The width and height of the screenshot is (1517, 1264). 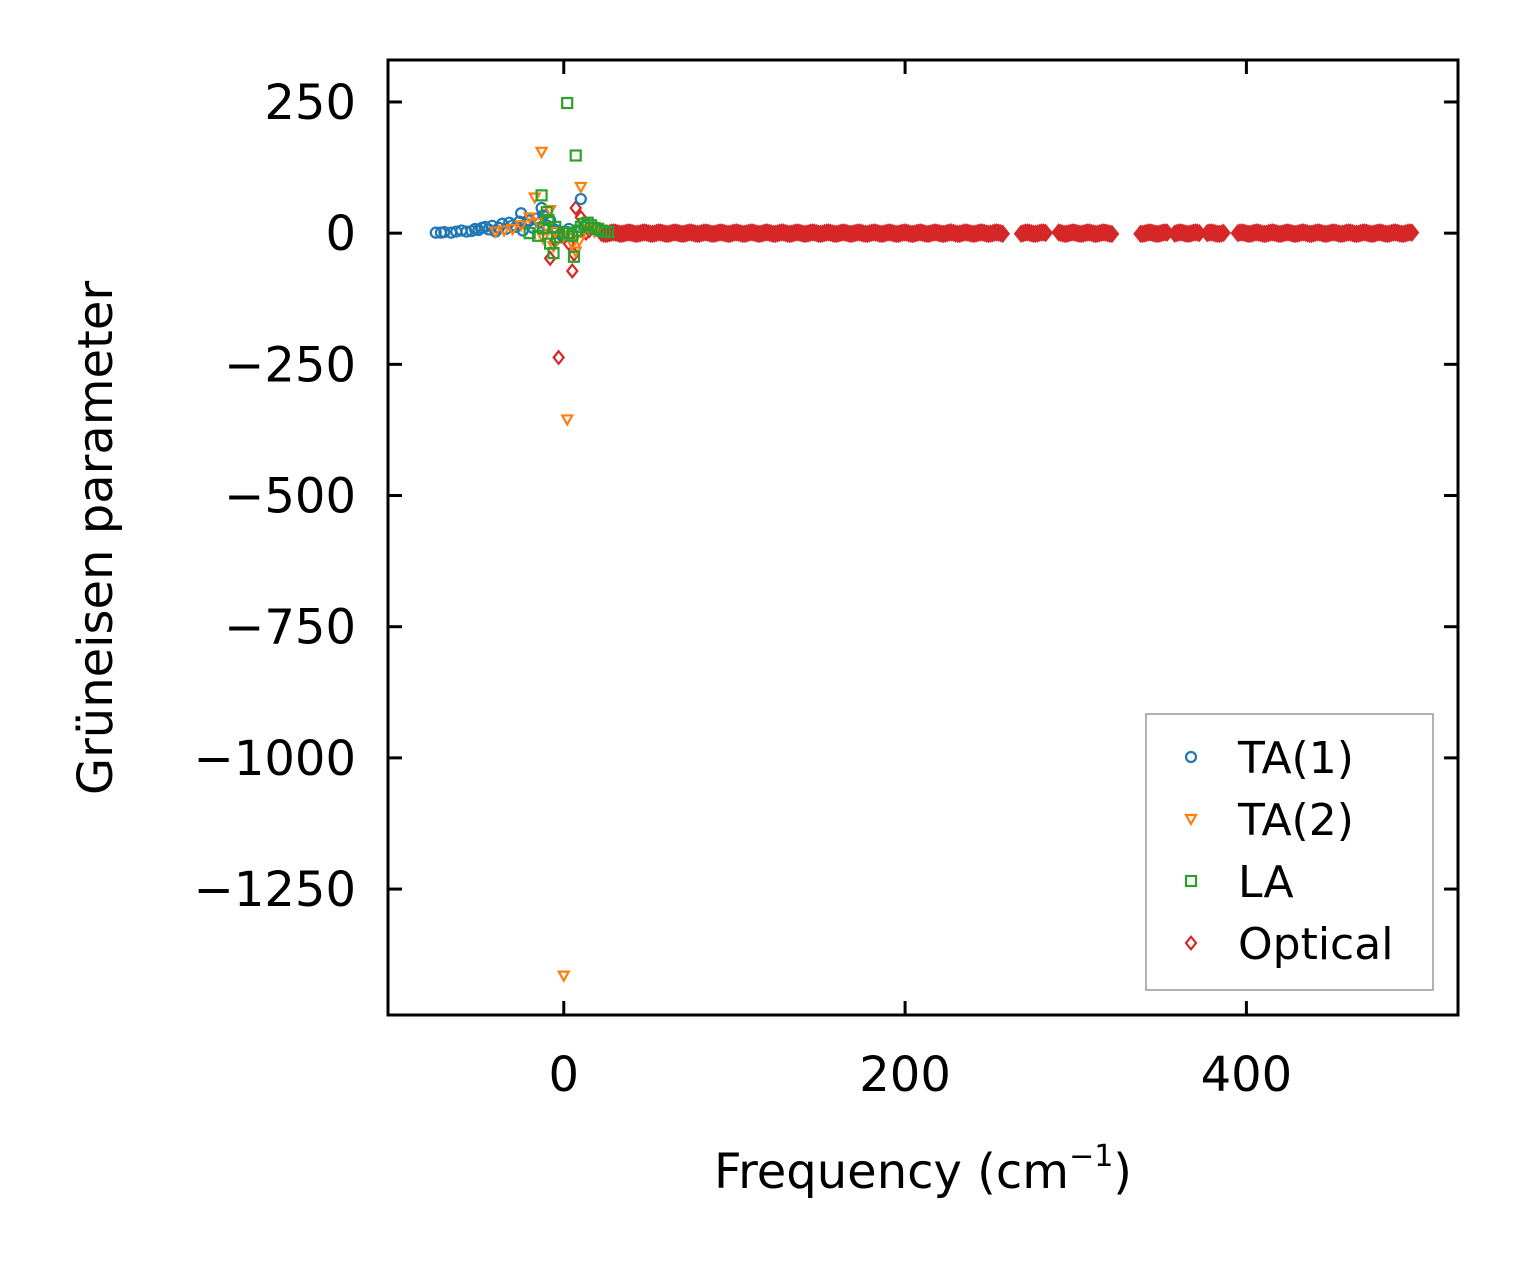 I want to click on y-tick-label: −750, so click(x=290, y=628).